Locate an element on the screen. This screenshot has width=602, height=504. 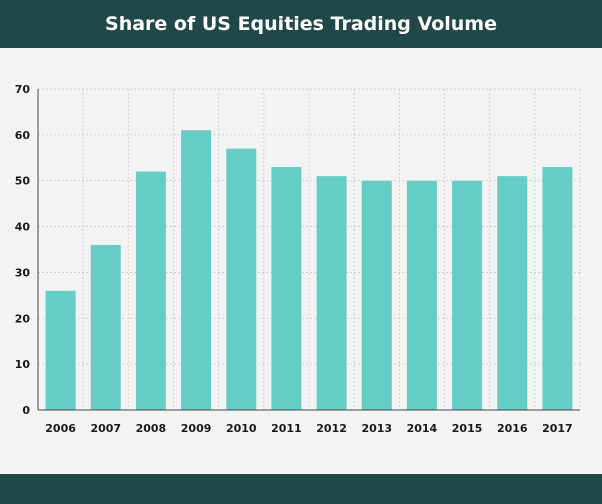
bar-2011 is located at coordinates (286, 288).